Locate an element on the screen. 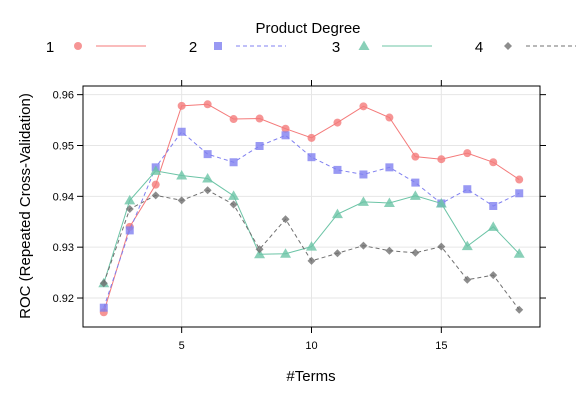 The height and width of the screenshot is (403, 576). x-tick-label: 10 is located at coordinates (311, 346).